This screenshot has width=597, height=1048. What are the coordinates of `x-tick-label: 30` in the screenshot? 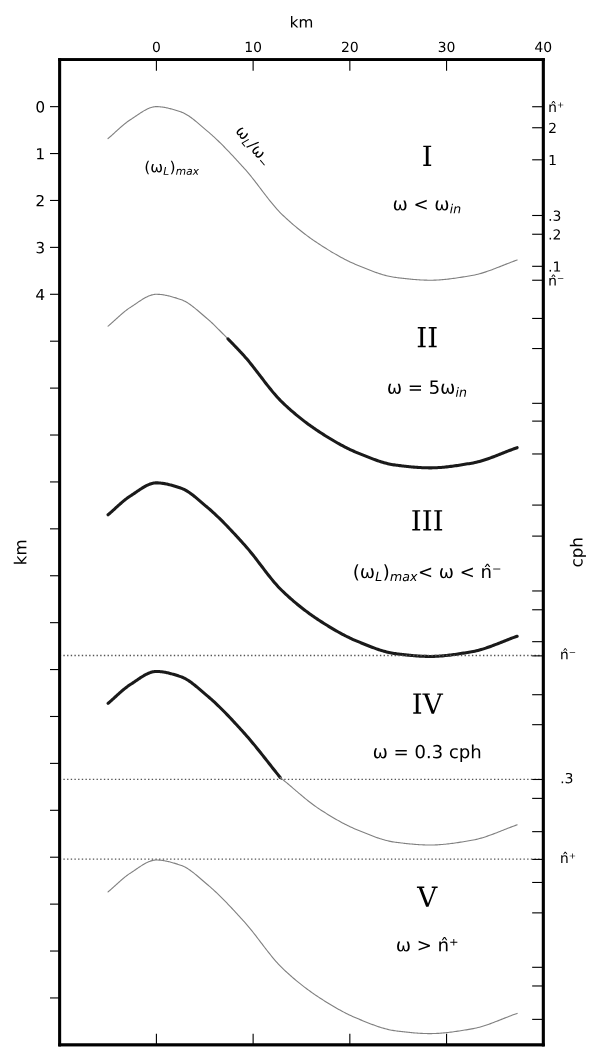 It's located at (446, 47).